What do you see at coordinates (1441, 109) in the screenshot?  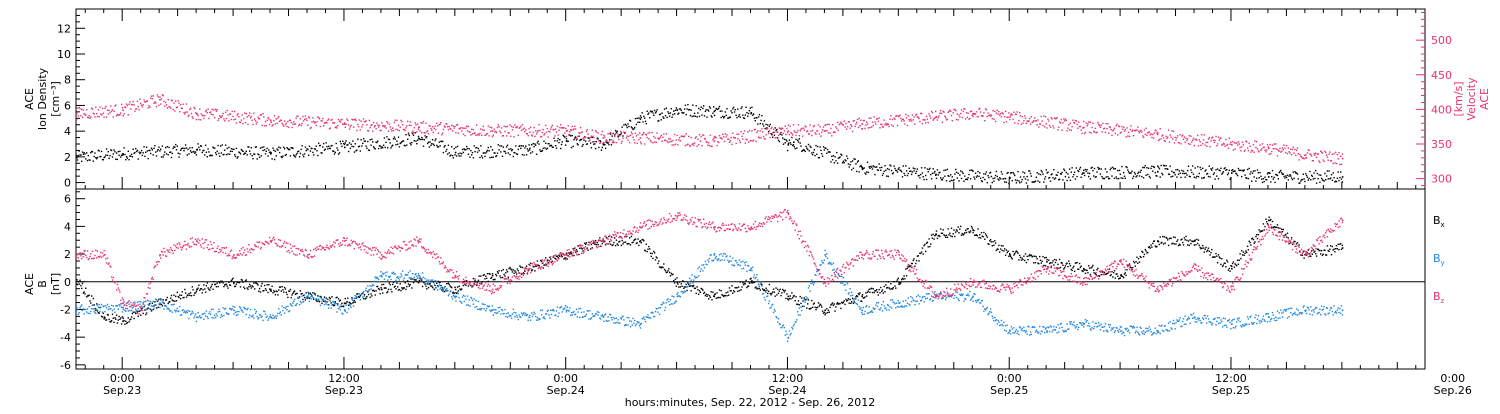 I see `top-right-tick-label: 400` at bounding box center [1441, 109].